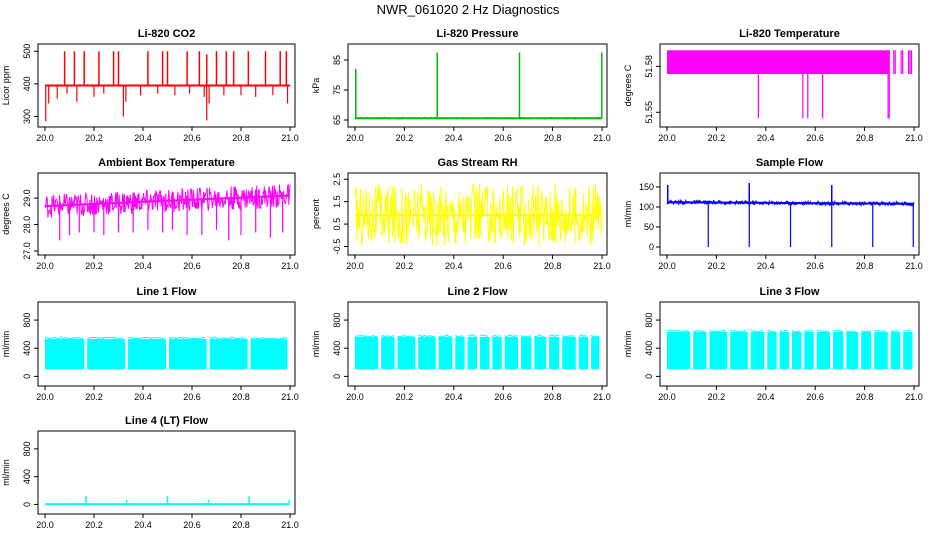  Describe the element at coordinates (914, 266) in the screenshot. I see `x-tick-label: 21.0` at that location.